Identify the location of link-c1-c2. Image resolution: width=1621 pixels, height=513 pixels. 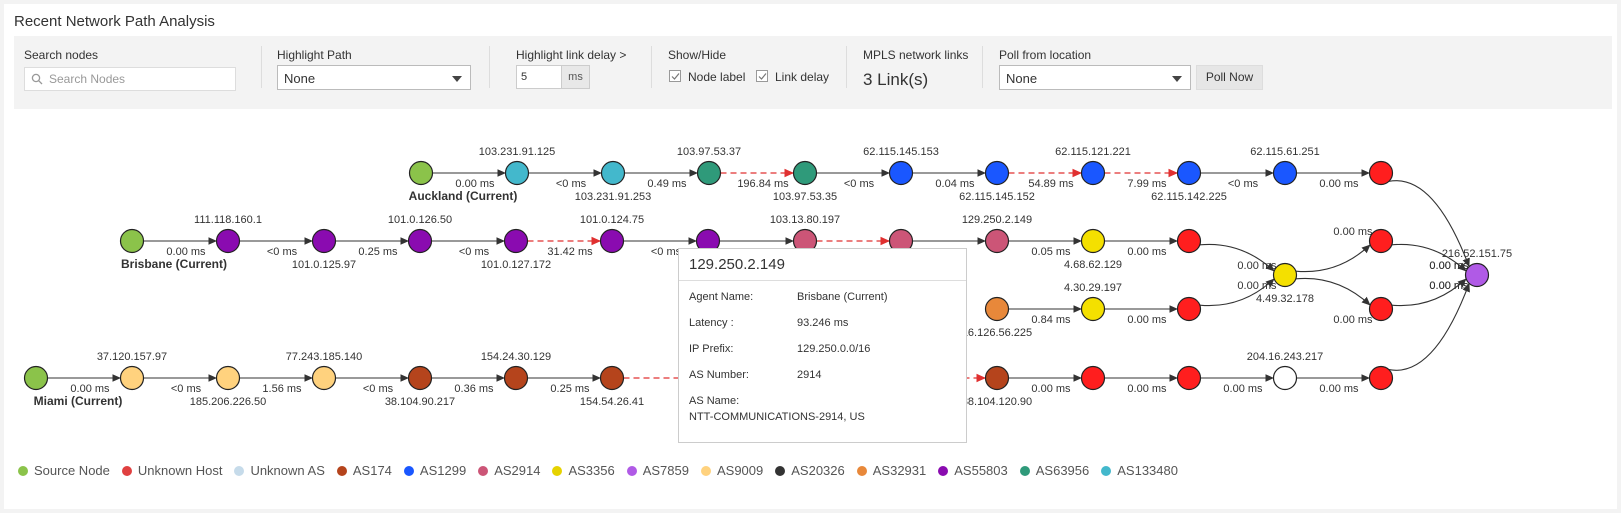
(1333, 258).